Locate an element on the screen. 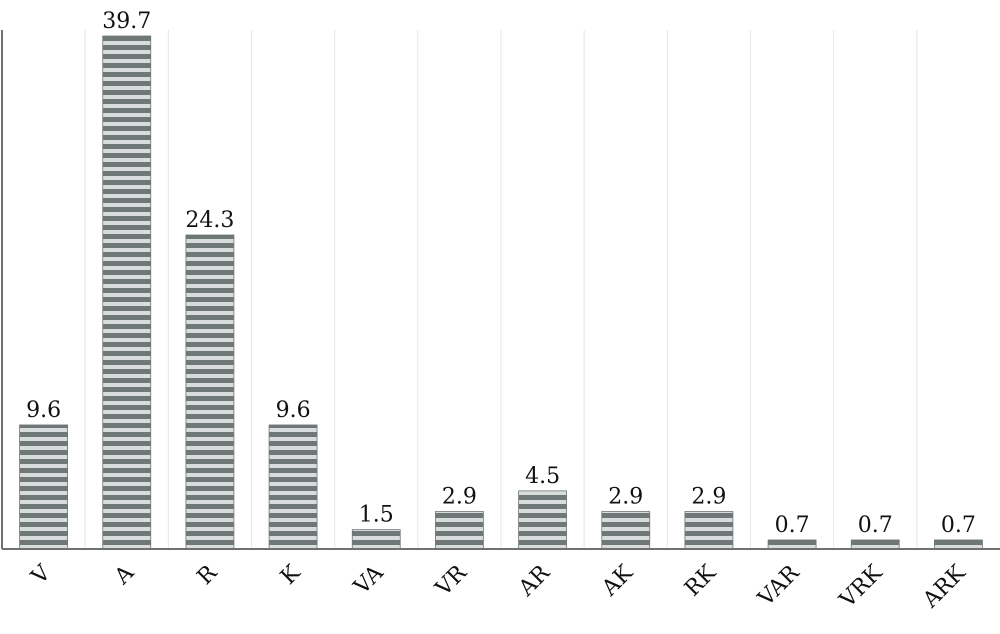  bar-vr is located at coordinates (459, 530).